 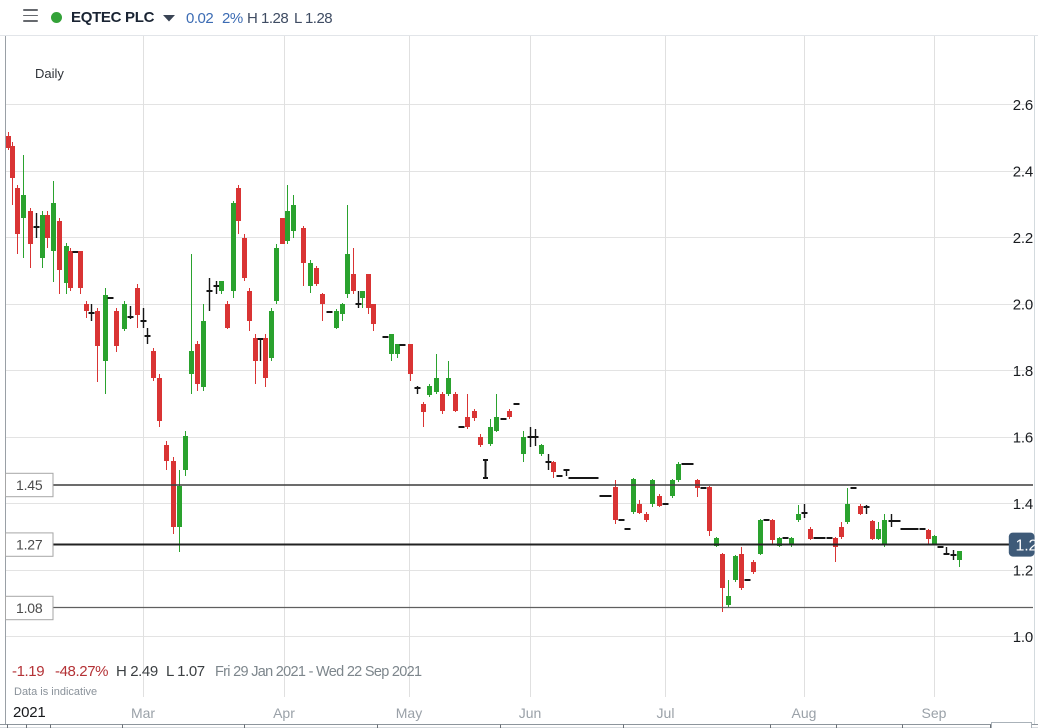 What do you see at coordinates (81, 671) in the screenshot?
I see `svg-text: -48.27%` at bounding box center [81, 671].